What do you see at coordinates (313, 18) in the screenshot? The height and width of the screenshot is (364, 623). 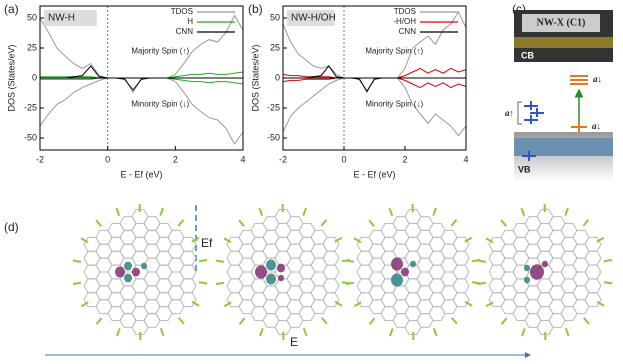 I see `label: NW-H/OH` at bounding box center [313, 18].